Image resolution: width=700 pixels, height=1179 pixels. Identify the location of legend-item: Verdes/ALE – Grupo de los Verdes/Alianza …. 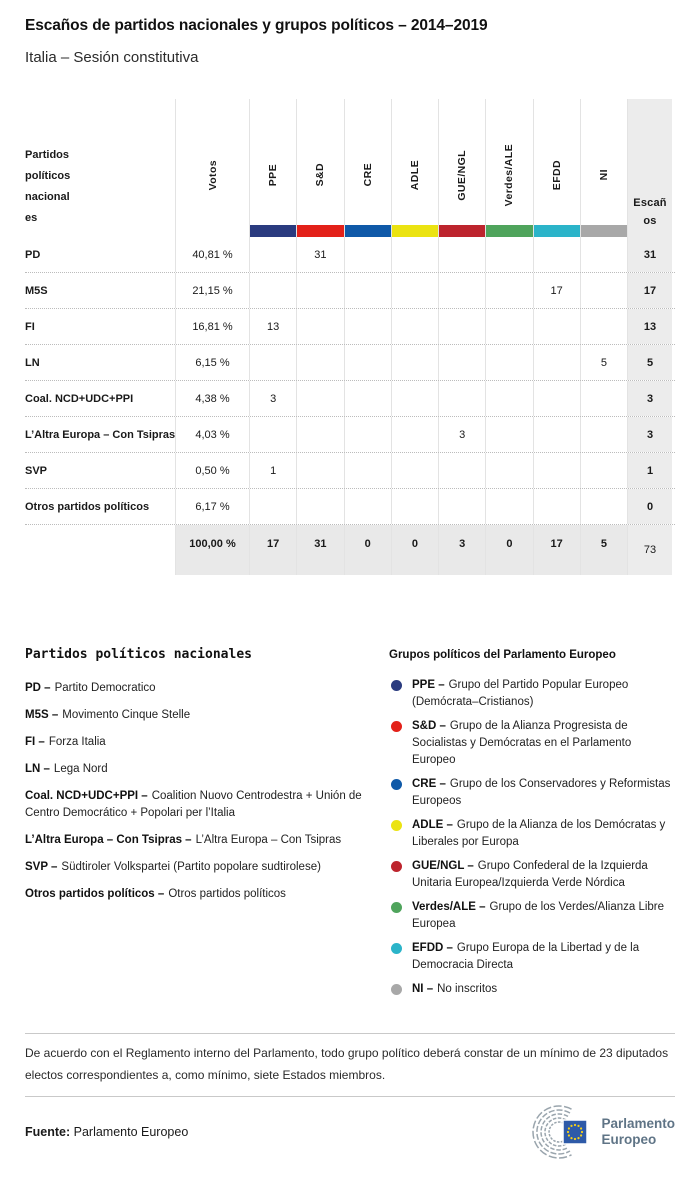
(532, 916).